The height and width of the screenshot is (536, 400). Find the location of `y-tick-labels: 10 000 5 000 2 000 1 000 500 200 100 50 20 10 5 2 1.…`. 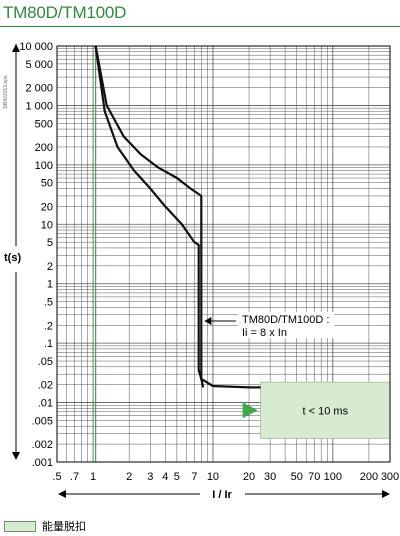

y-tick-labels: 10 000 5 000 2 000 1 000 500 200 100 50 20 10 5 2 1.… is located at coordinates (36, 255).